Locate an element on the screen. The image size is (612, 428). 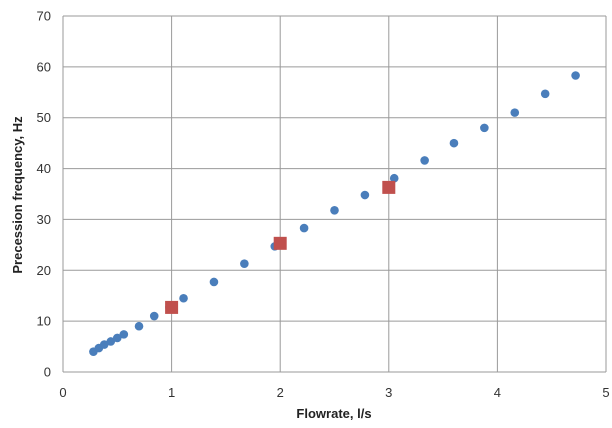
x-tick-labels: 0 1 2 3 4 5 is located at coordinates (334, 392).